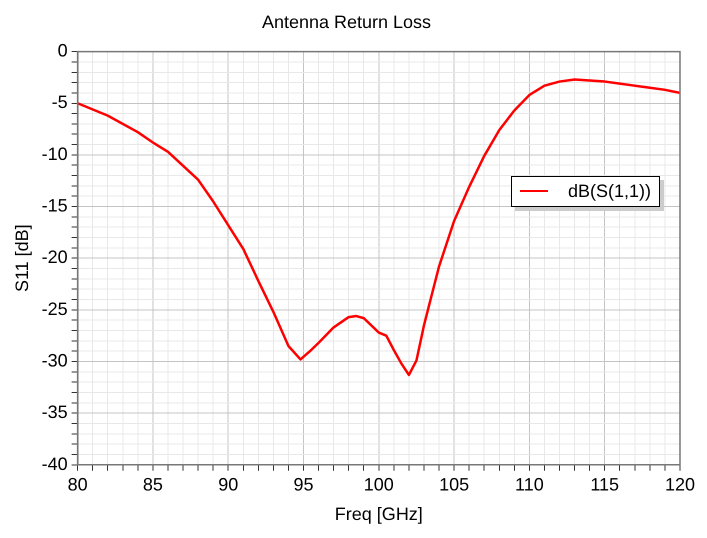  I want to click on x-tick-label: 115, so click(605, 484).